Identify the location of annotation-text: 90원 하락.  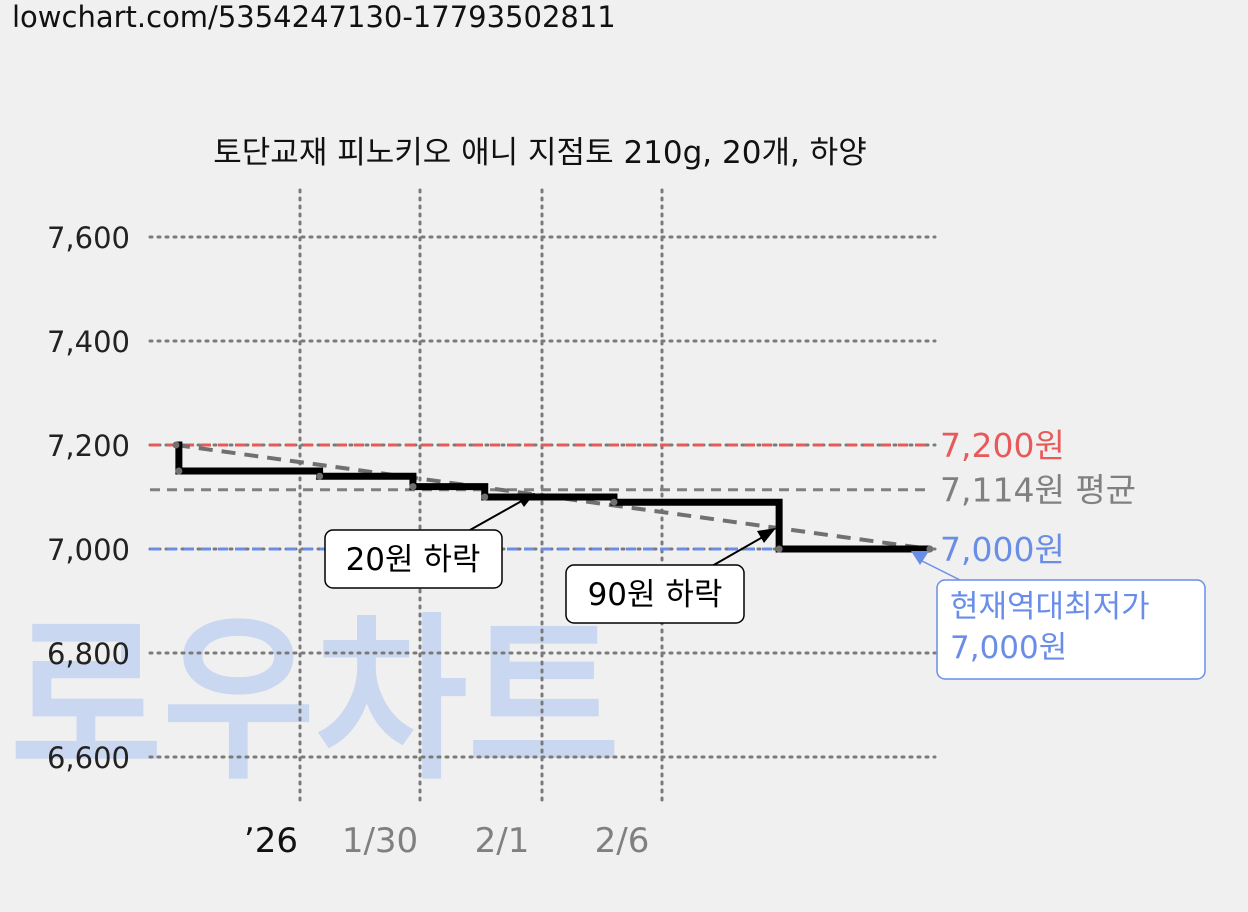
(655, 595).